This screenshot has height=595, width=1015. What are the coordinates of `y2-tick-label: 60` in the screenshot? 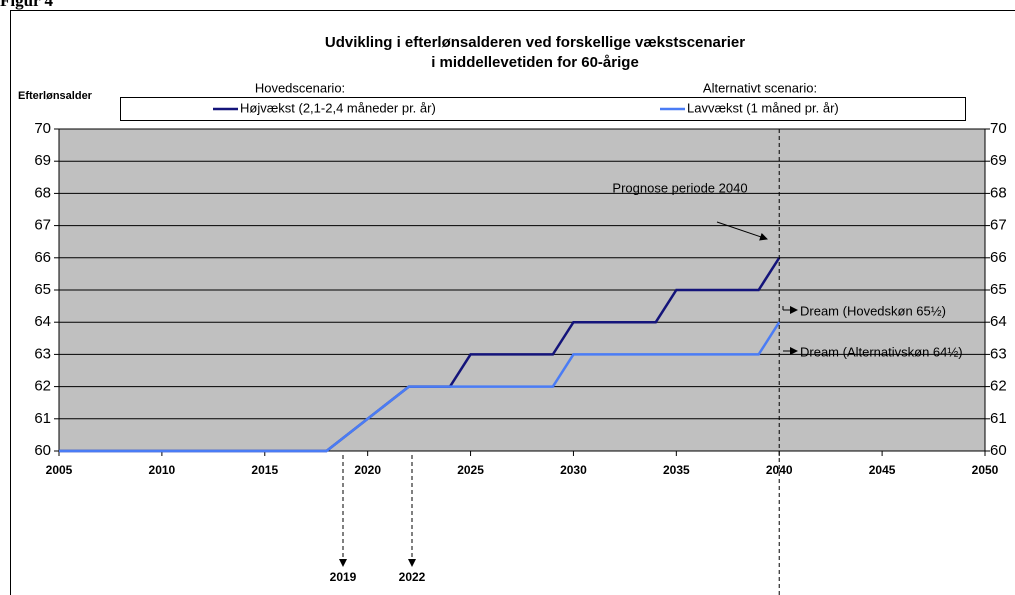 It's located at (998, 450).